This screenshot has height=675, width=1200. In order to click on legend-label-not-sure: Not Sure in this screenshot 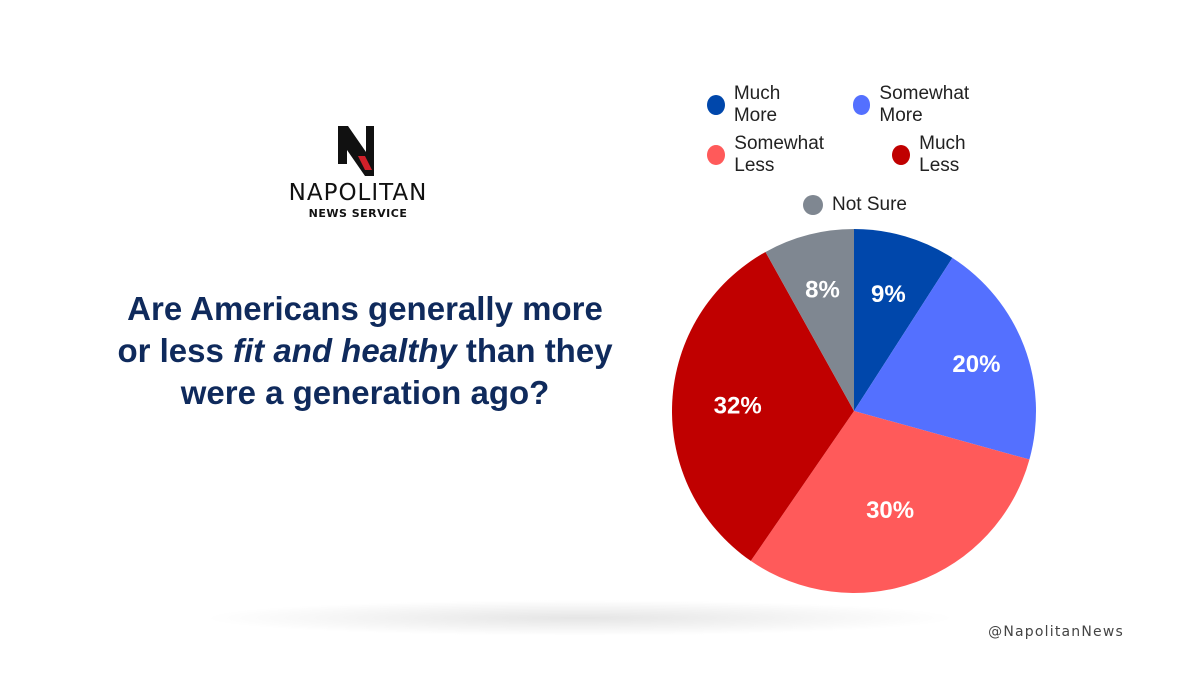, I will do `click(869, 204)`.